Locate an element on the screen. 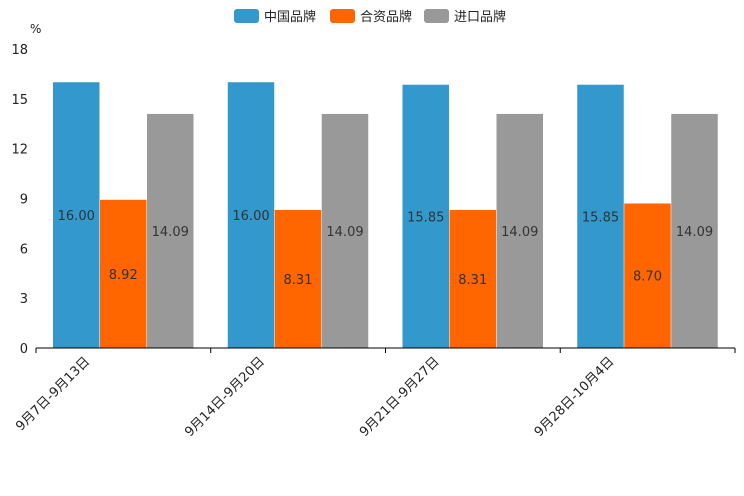 The height and width of the screenshot is (496, 744). x-tick-label: 9月14日-9月20日 is located at coordinates (225, 397).